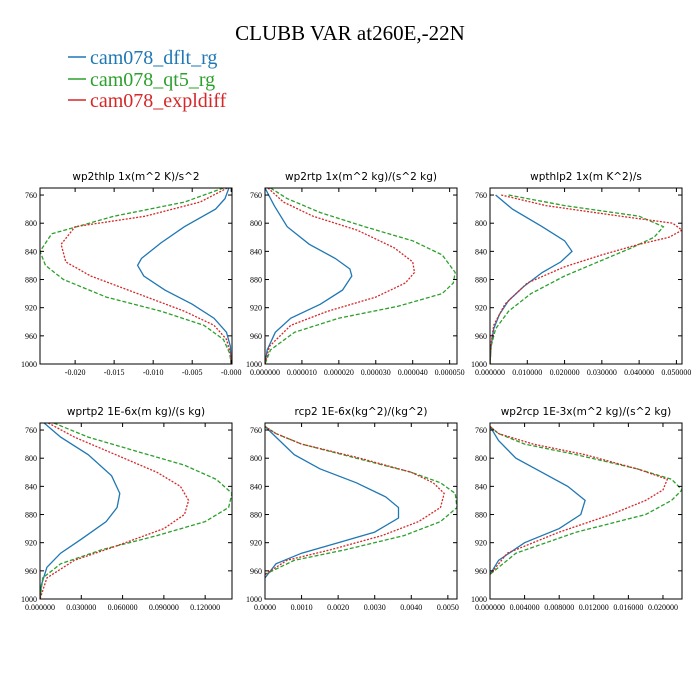 Image resolution: width=700 pixels, height=700 pixels. What do you see at coordinates (586, 412) in the screenshot?
I see `panel-title: wp2rcp 1E-3x(m^2 kg)/(s^2 kg)` at bounding box center [586, 412].